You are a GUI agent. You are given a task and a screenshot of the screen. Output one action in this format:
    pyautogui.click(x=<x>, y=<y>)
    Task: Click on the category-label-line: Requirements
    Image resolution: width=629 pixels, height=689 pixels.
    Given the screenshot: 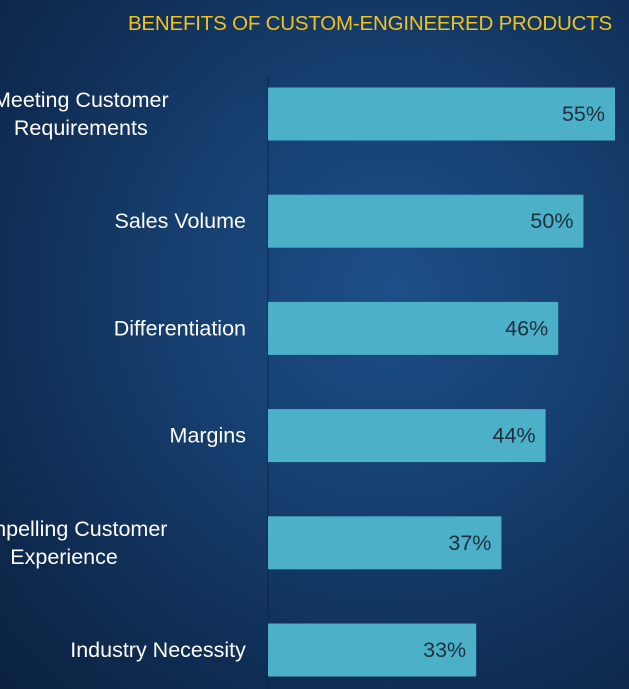 What is the action you would take?
    pyautogui.click(x=81, y=128)
    